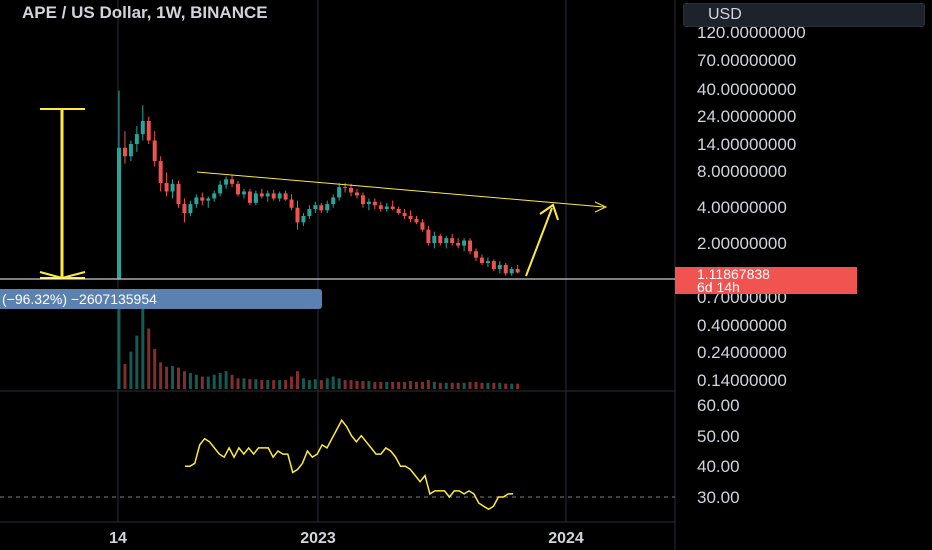 This screenshot has height=550, width=932. Describe the element at coordinates (746, 144) in the screenshot. I see `price-axis-label: 14.00000000` at that location.